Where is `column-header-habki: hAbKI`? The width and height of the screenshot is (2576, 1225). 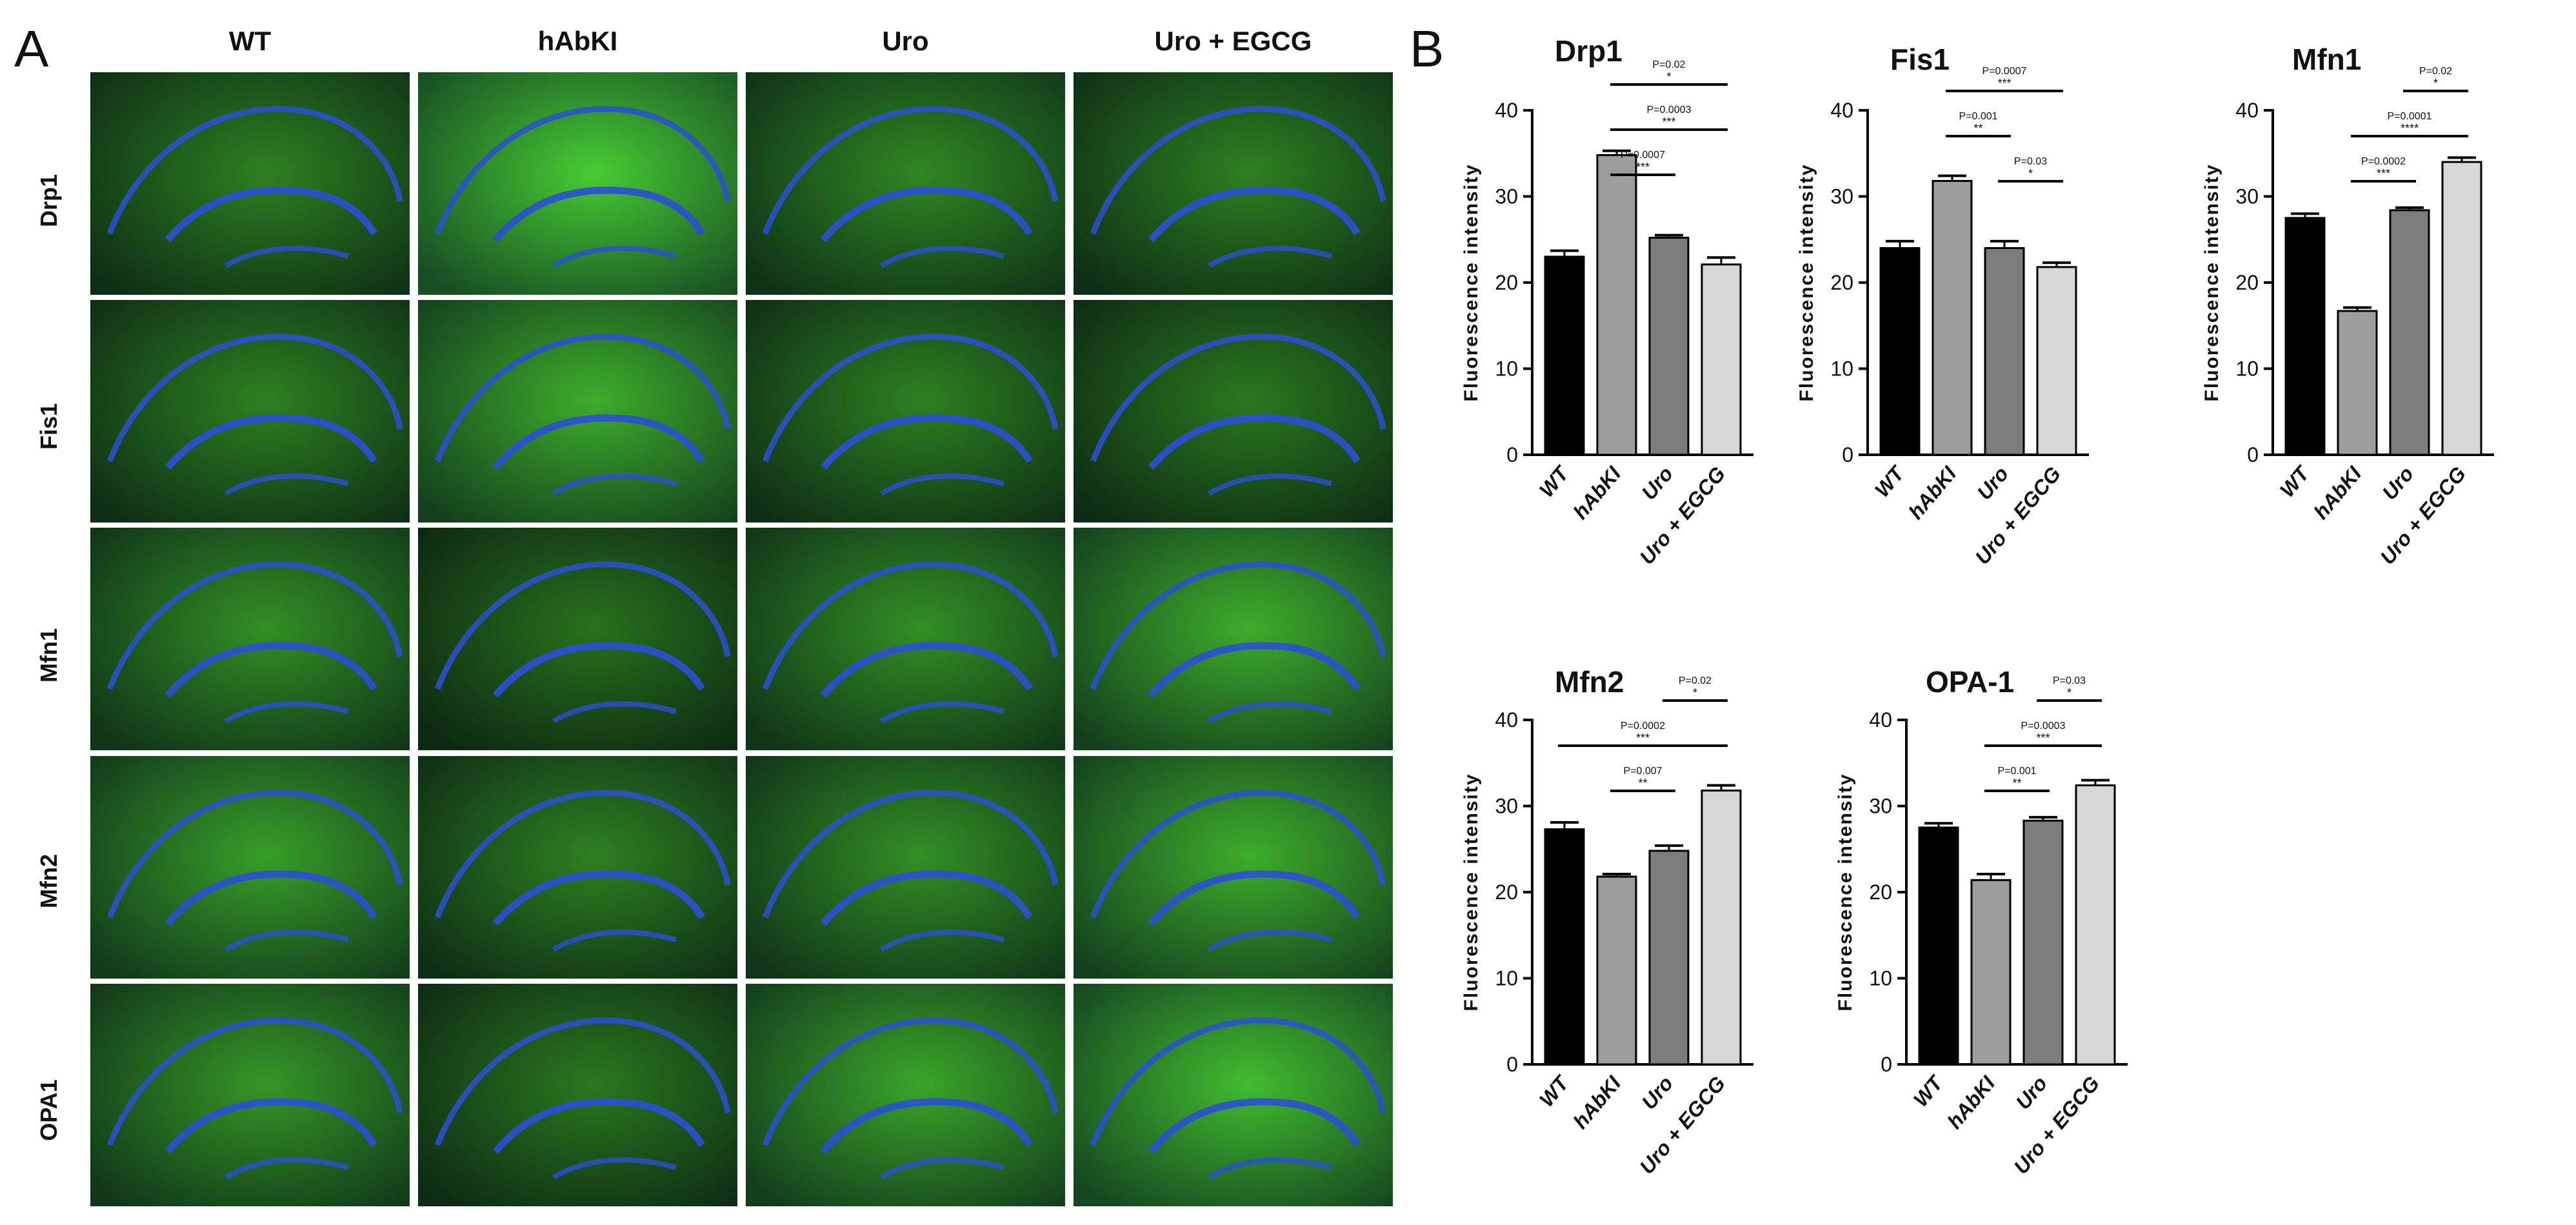 column-header-habki: hAbKI is located at coordinates (577, 41).